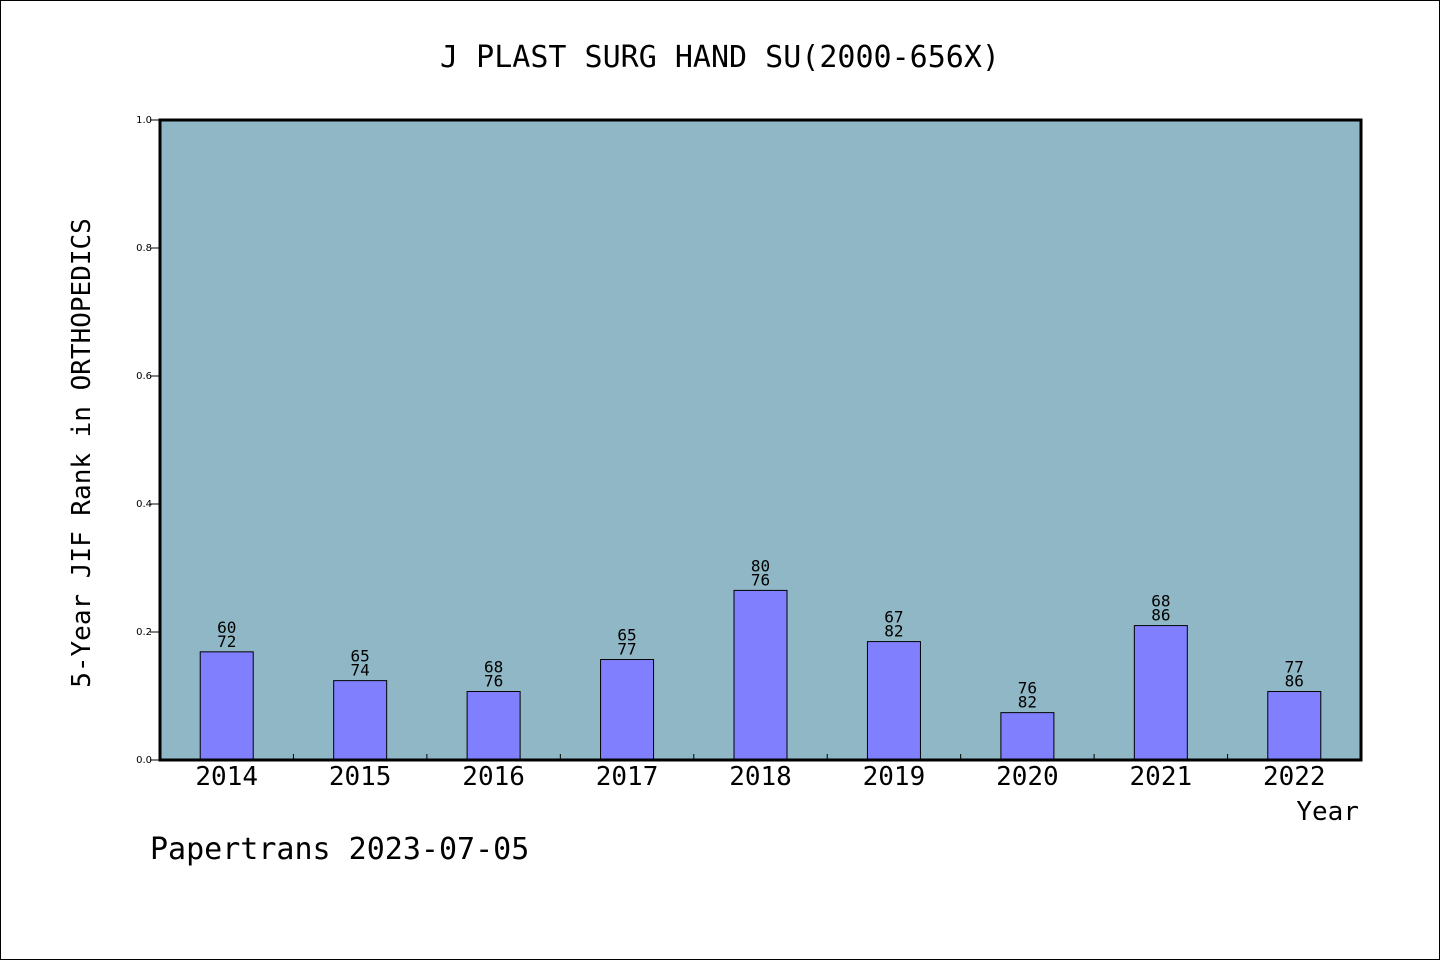 Image resolution: width=1440 pixels, height=960 pixels. I want to click on bar-2019, so click(893, 701).